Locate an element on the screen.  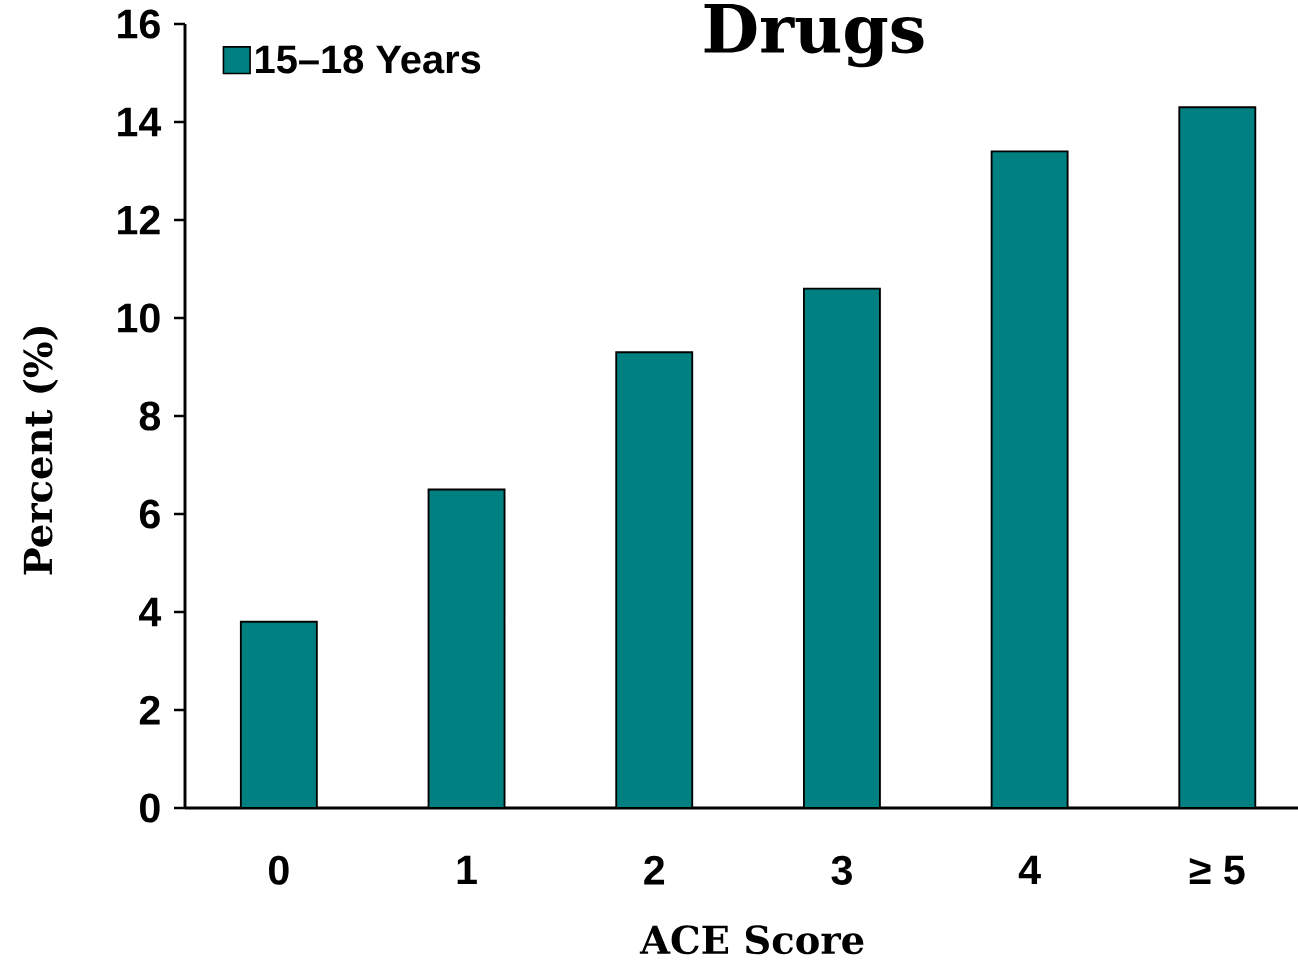
y-tick-label: 16 is located at coordinates (139, 24).